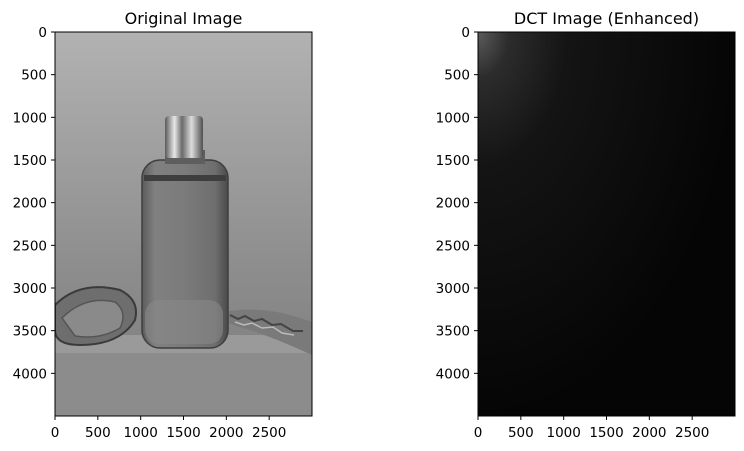  What do you see at coordinates (30, 332) in the screenshot?
I see `left-y-tick-label: 3500` at bounding box center [30, 332].